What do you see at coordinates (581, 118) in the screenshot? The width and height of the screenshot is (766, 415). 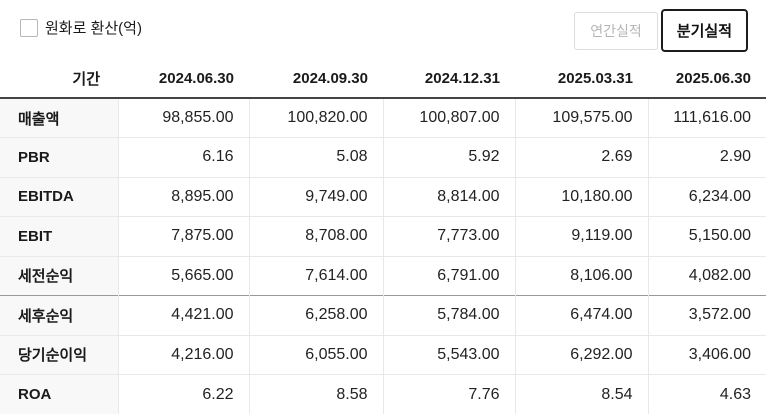 I see `cell-value: 109,575.00` at bounding box center [581, 118].